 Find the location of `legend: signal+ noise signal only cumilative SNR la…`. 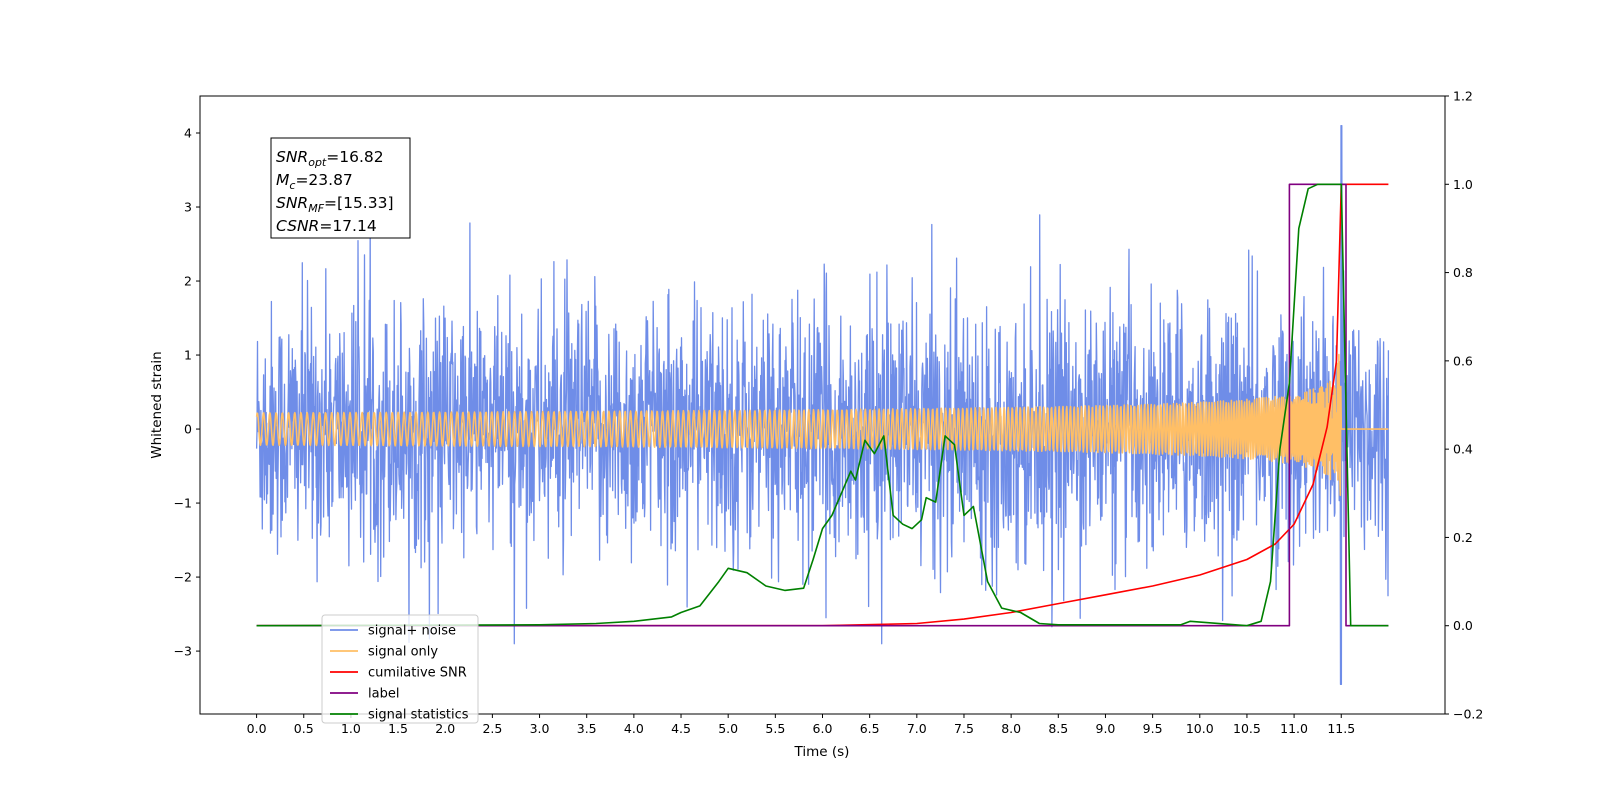

legend: signal+ noise signal only cumilative SNR la… is located at coordinates (400, 669).